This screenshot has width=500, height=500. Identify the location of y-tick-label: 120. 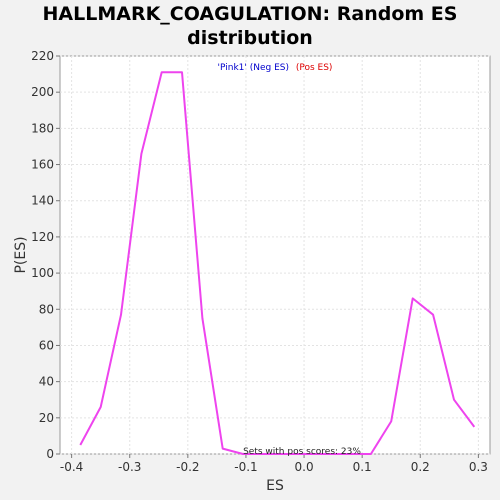
(42, 237).